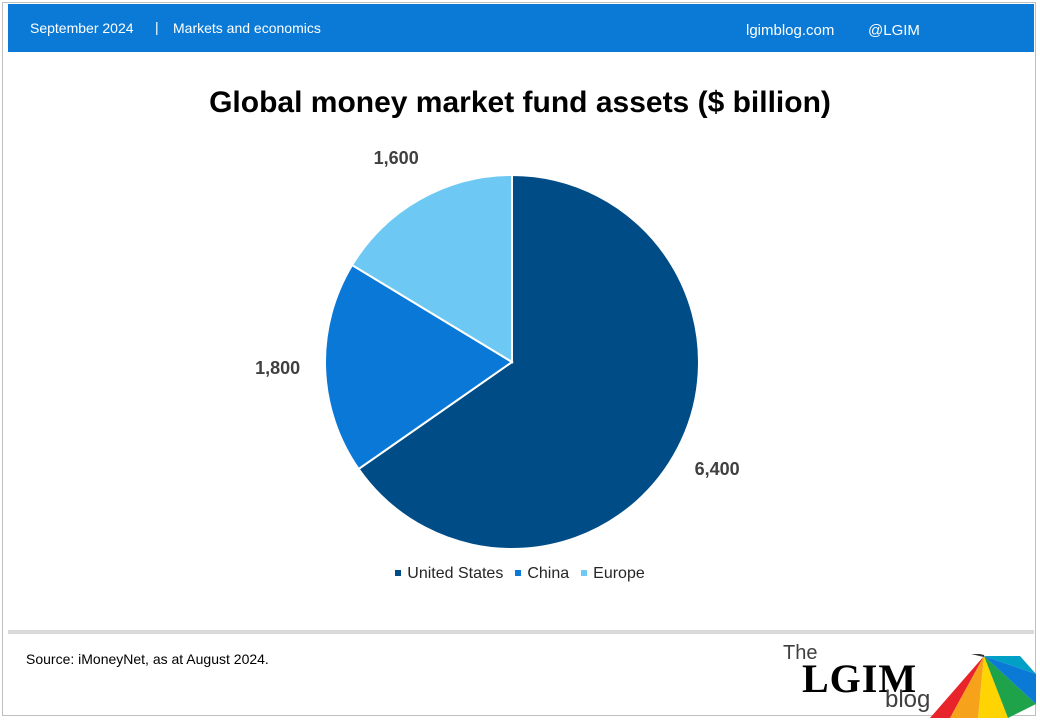  Describe the element at coordinates (619, 573) in the screenshot. I see `legend-label: Europe` at that location.